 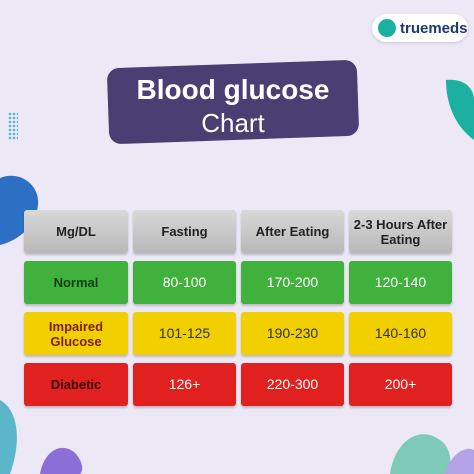 I want to click on logo-text: truemeds, so click(x=434, y=28).